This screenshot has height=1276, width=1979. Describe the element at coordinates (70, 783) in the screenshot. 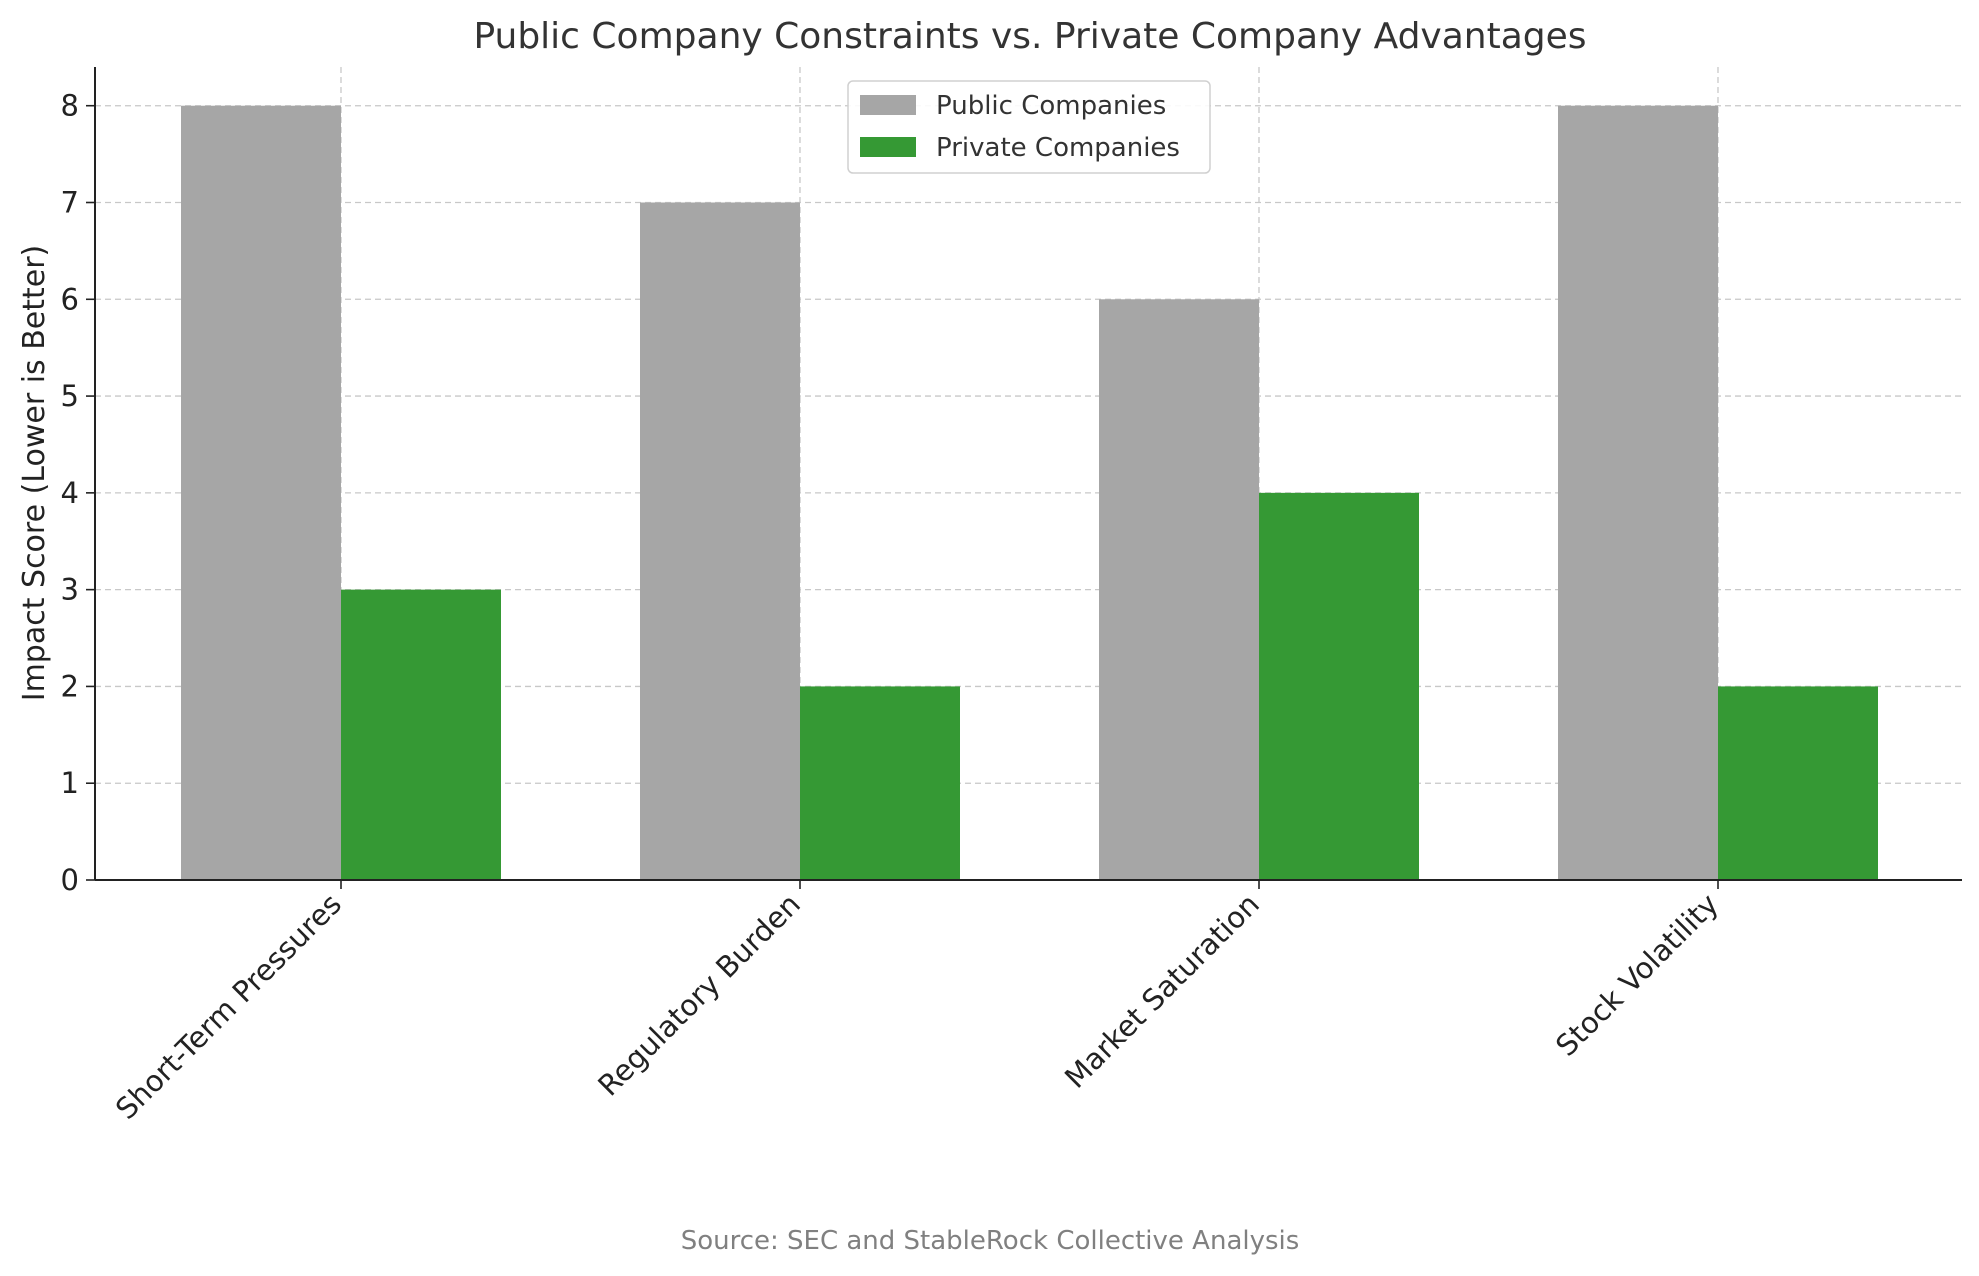

I see `y-tick-label: 1` at that location.